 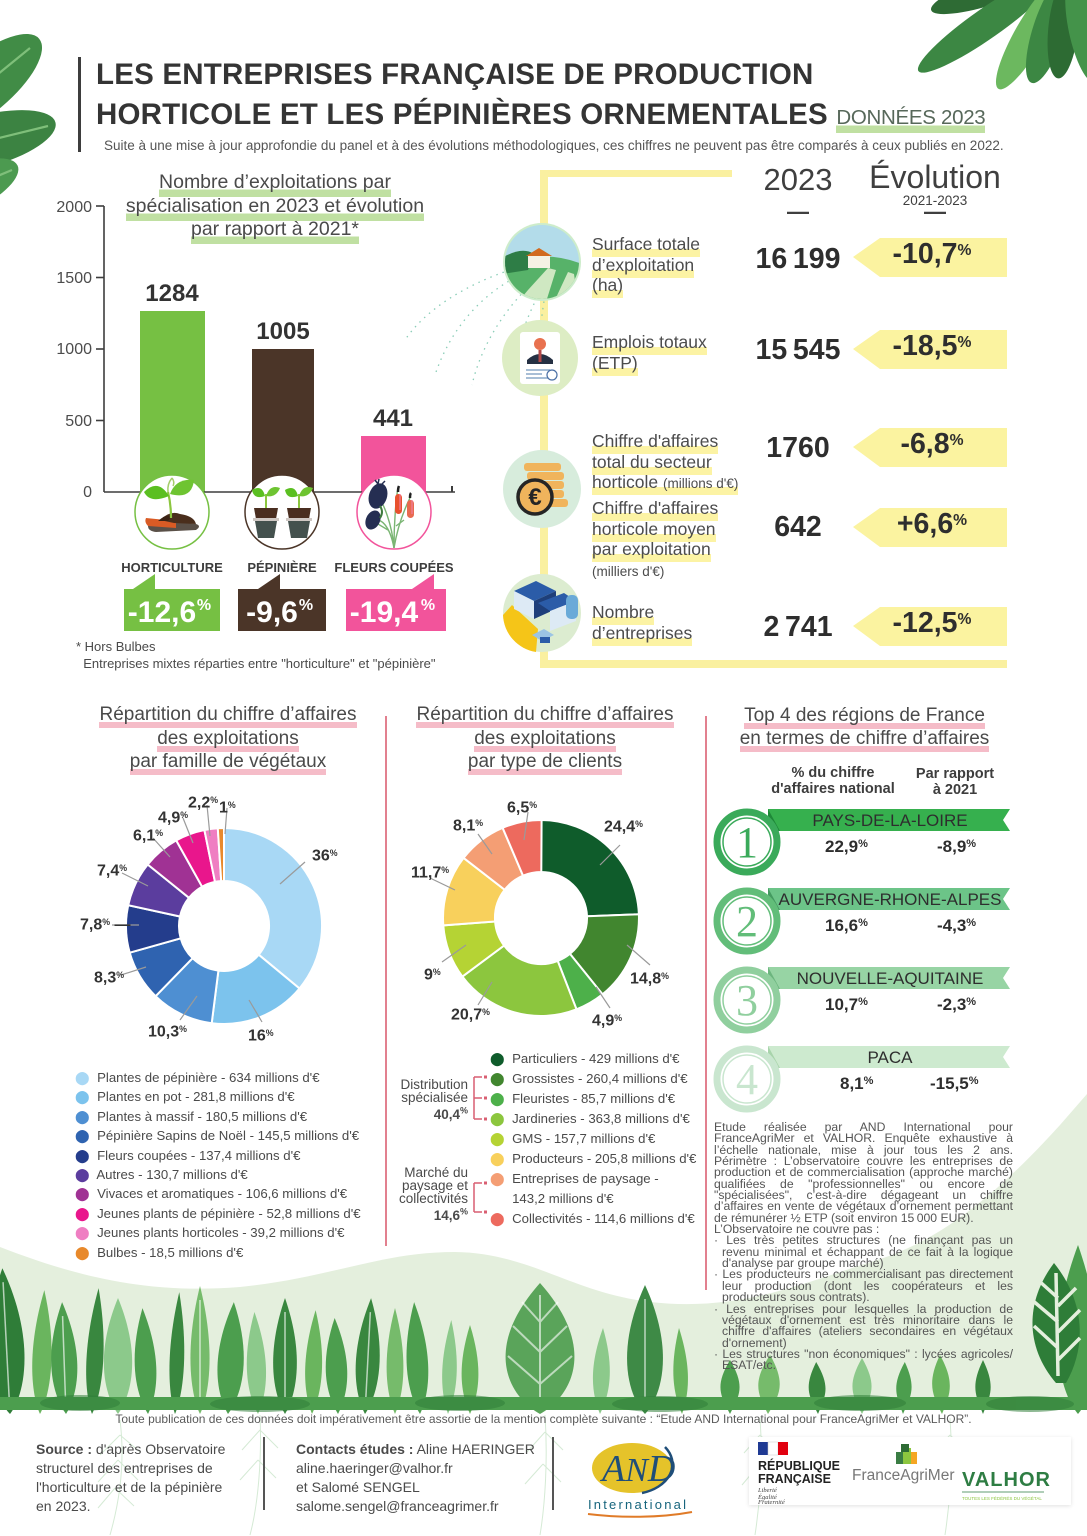 What do you see at coordinates (890, 978) in the screenshot?
I see `svg-text: NOUVELLE-AQUITAINE` at bounding box center [890, 978].